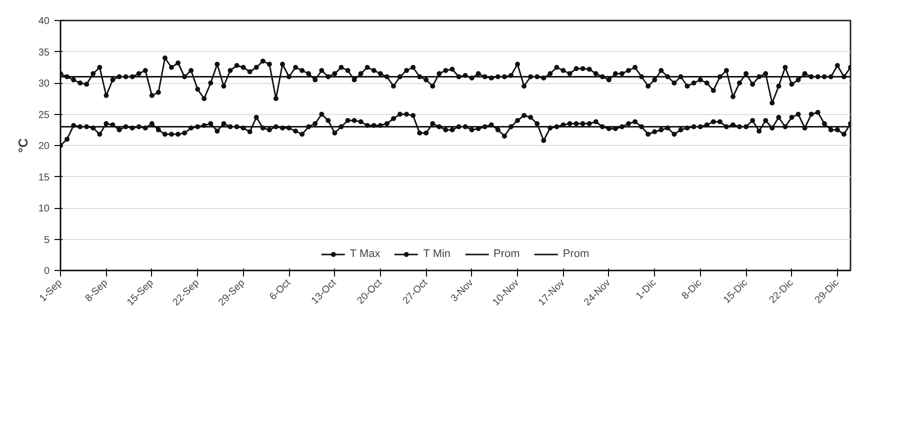 The height and width of the screenshot is (444, 900). Describe the element at coordinates (44, 115) in the screenshot. I see `y-tick-label: 25` at that location.